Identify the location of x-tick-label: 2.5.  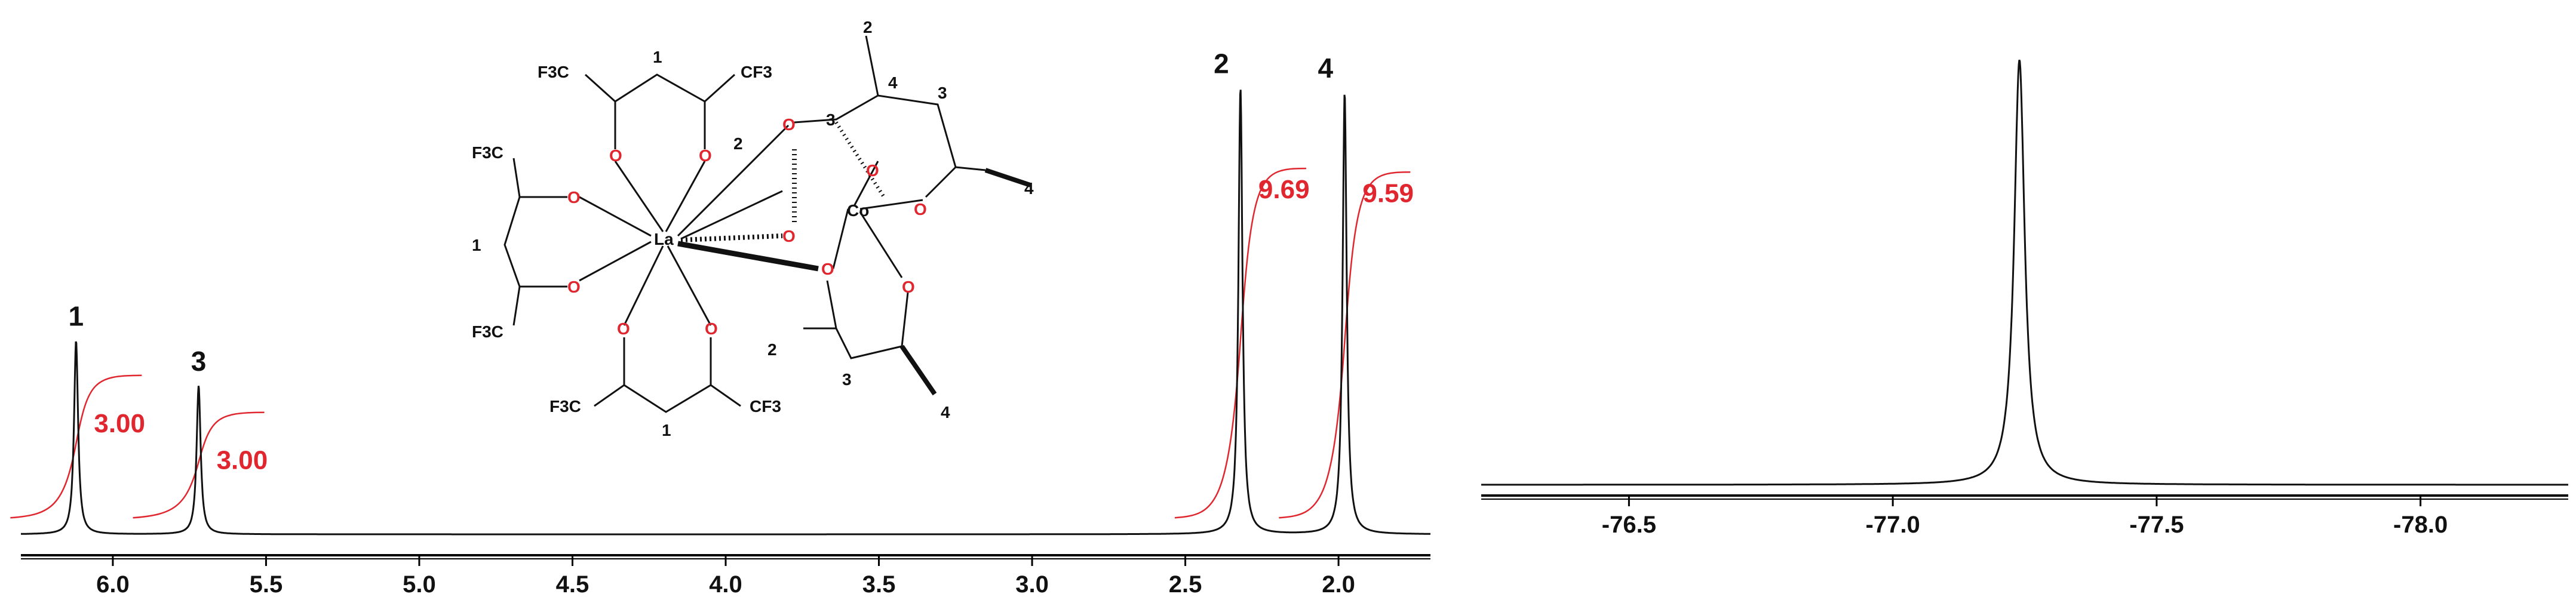
(1185, 584).